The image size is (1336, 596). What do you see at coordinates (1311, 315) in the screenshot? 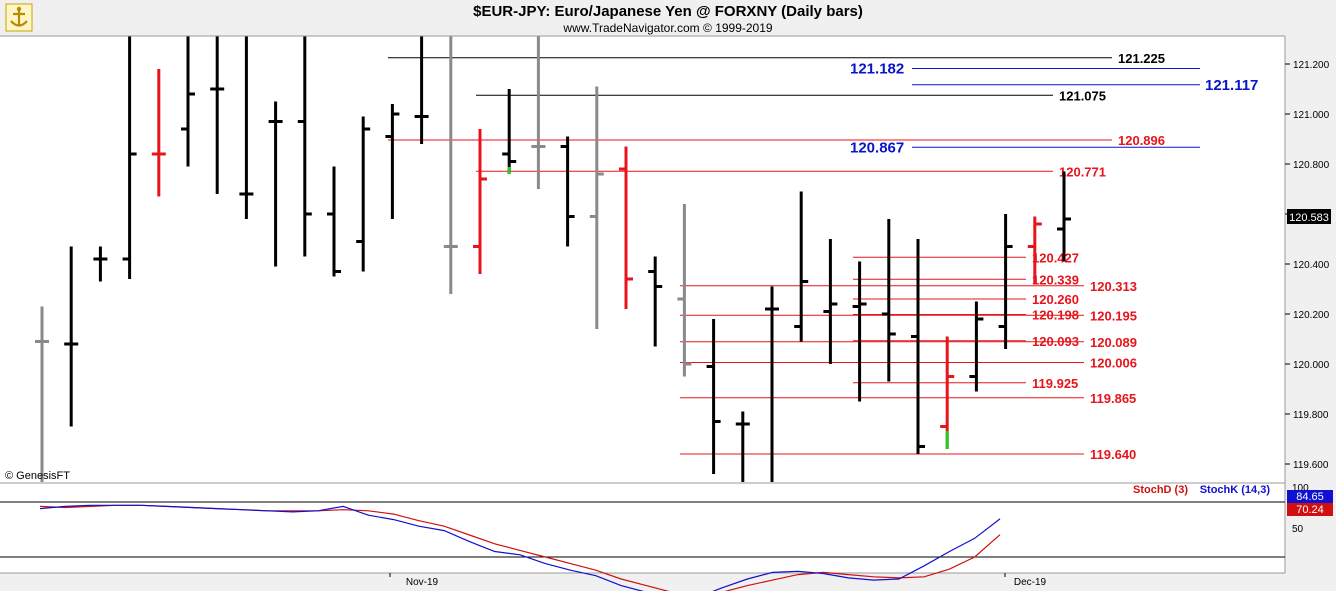
I see `price-tick-label: 120.200` at bounding box center [1311, 315].